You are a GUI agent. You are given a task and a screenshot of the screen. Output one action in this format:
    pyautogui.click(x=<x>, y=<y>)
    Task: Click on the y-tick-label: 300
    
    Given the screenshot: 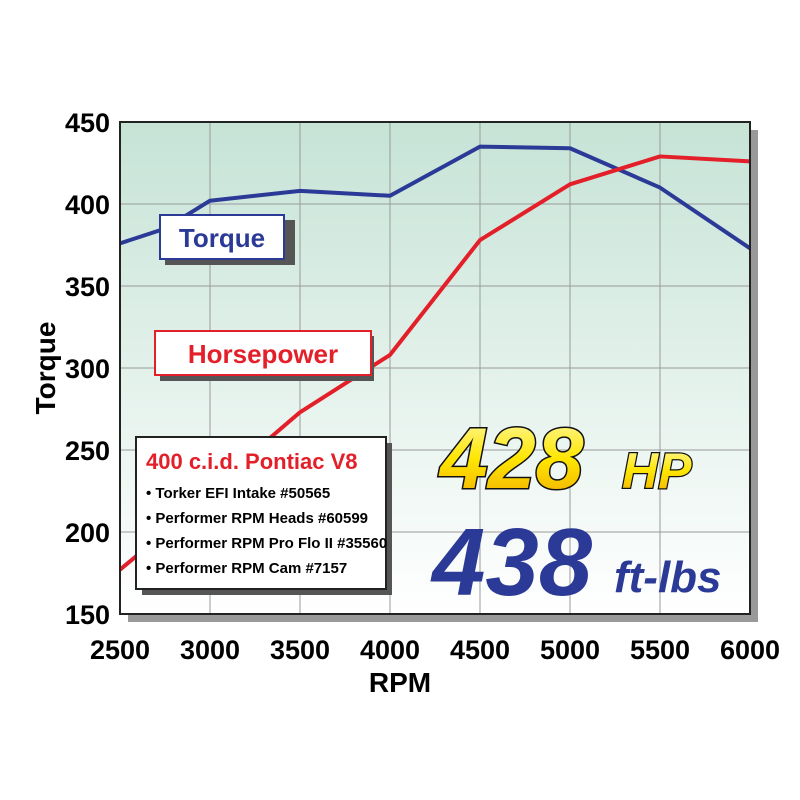 What is the action you would take?
    pyautogui.click(x=87, y=369)
    